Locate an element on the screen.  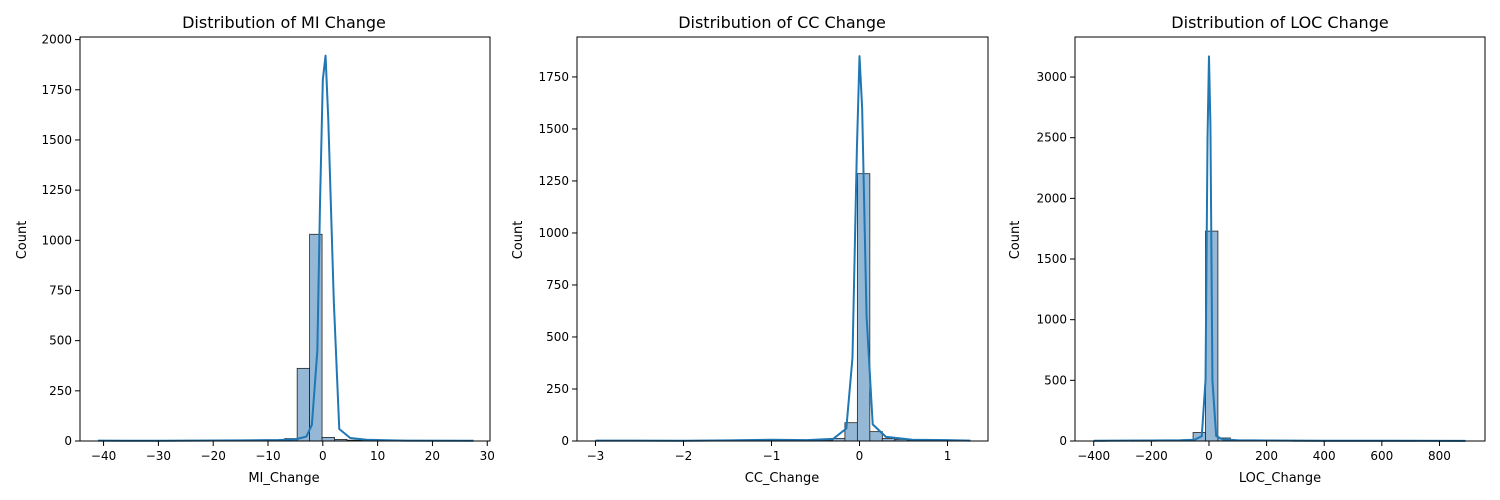
chart-title: Distribution of CC Change is located at coordinates (782, 22).